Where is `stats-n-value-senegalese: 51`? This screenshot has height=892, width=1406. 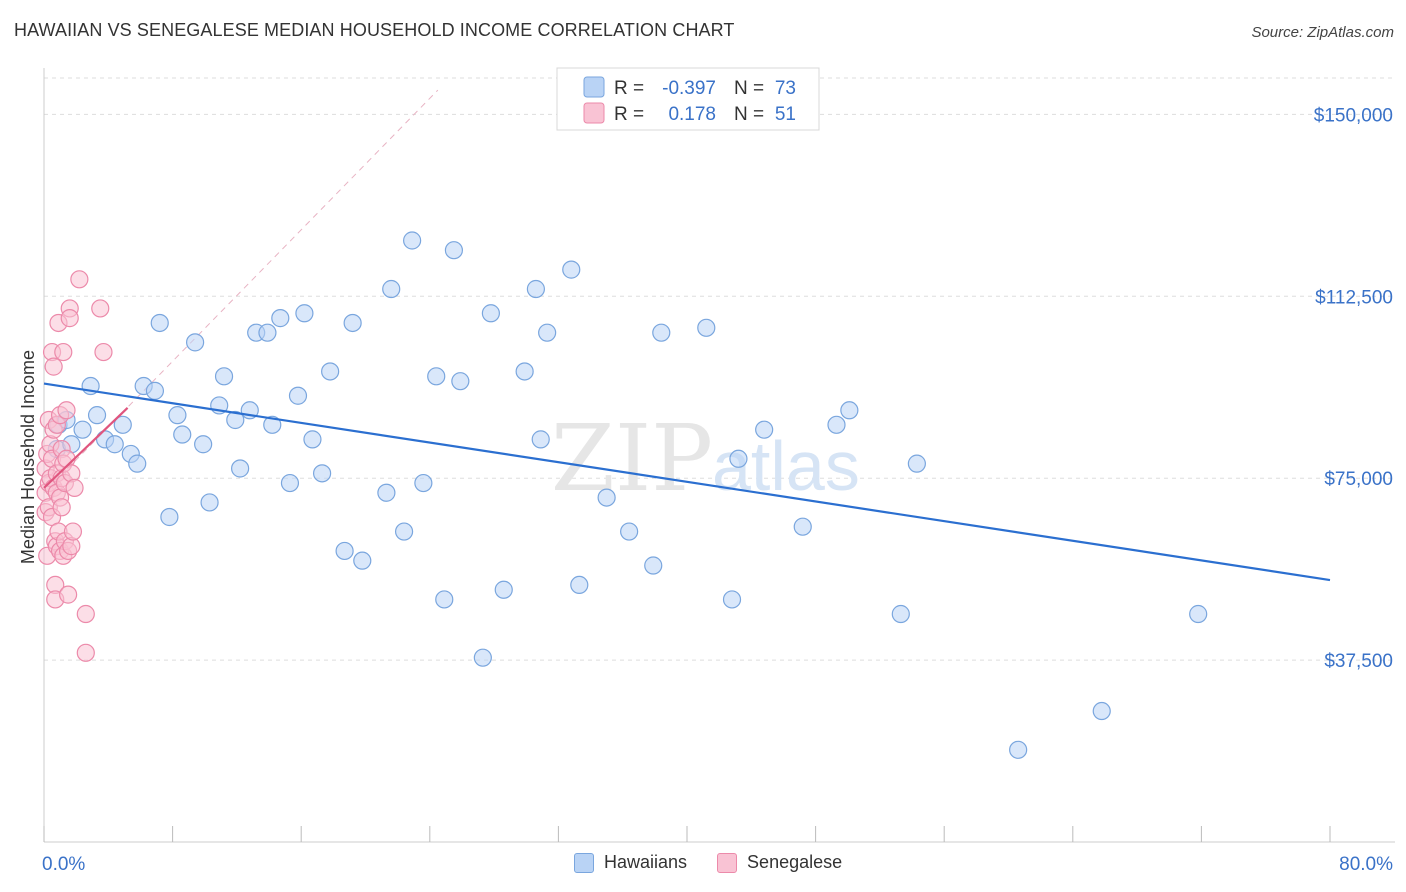
stats-n-value-senegalese: 51 is located at coordinates (785, 114).